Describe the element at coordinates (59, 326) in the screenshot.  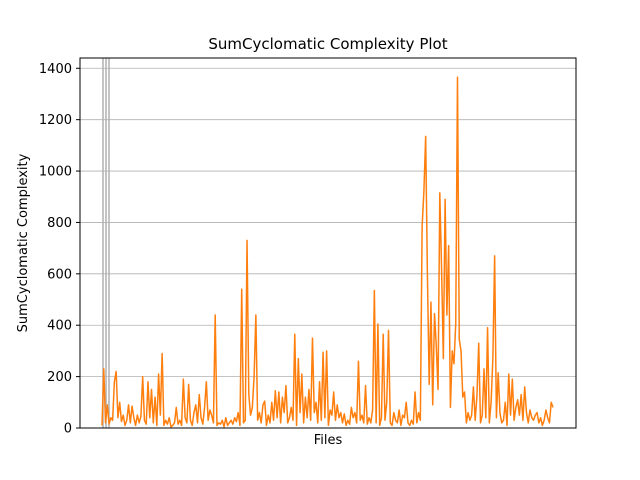
I see `y-tick-label: 400` at that location.